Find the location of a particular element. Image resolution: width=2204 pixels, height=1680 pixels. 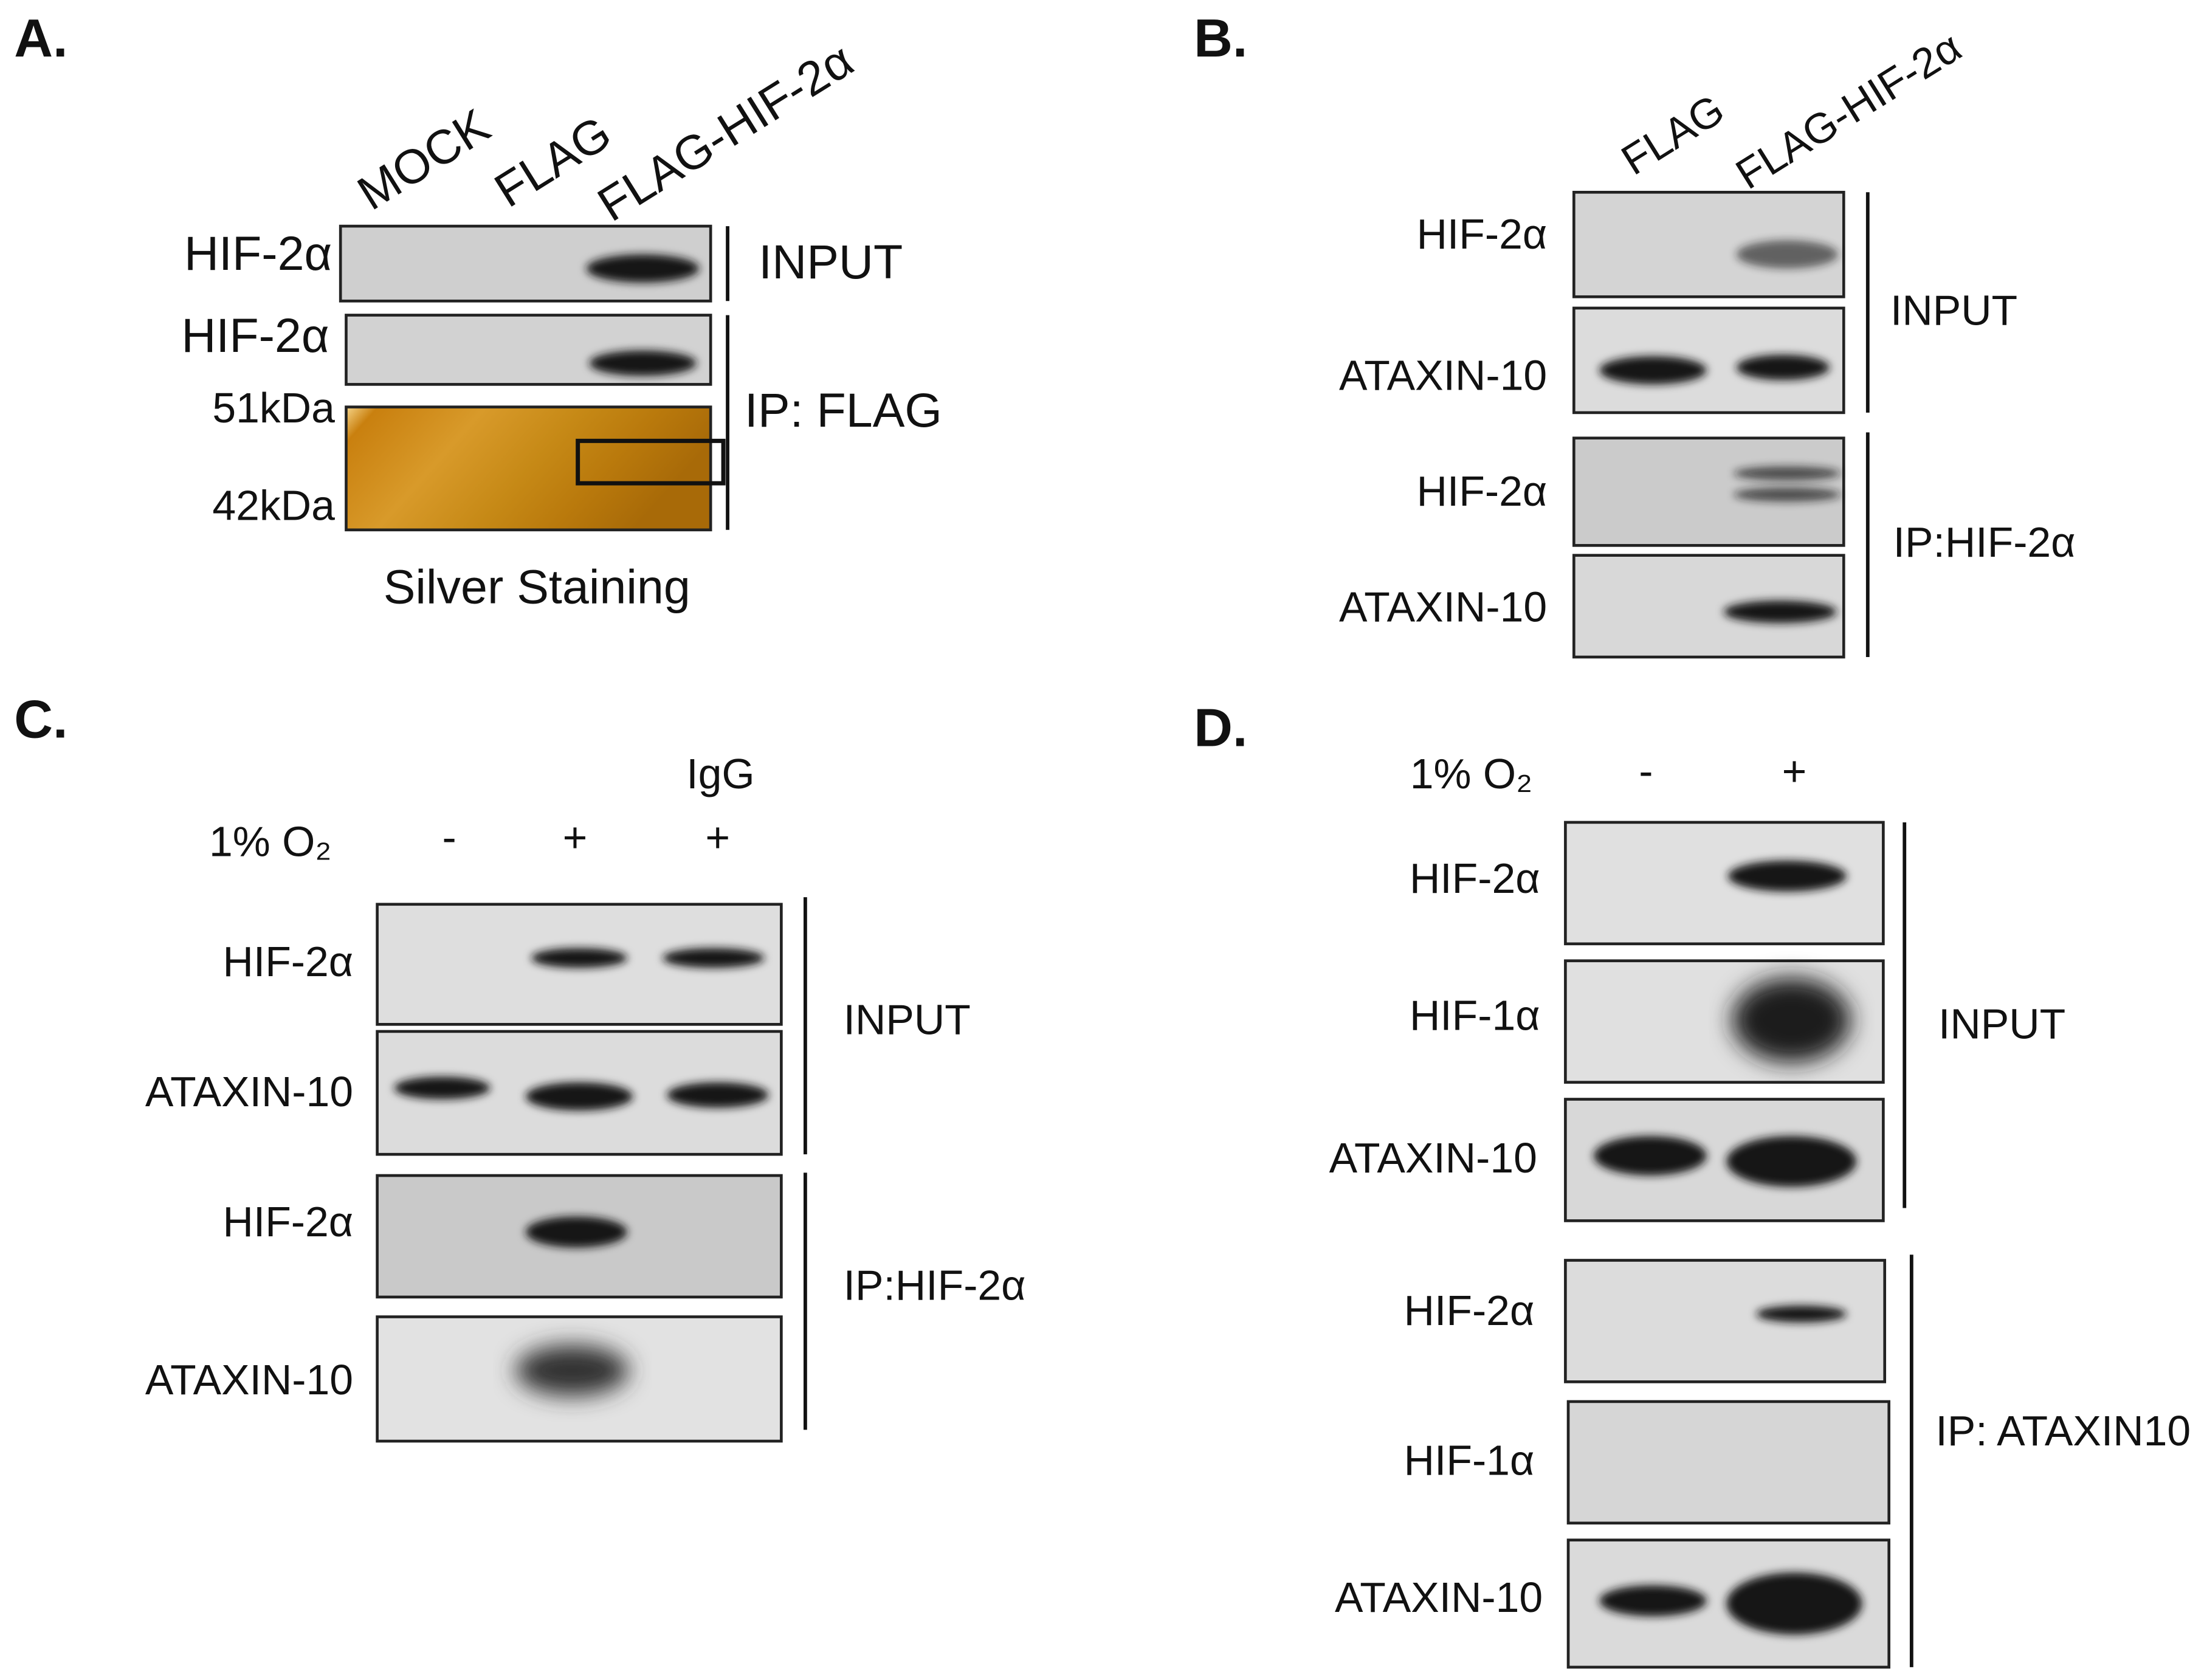

marker-label: 51kDa is located at coordinates (273, 408).